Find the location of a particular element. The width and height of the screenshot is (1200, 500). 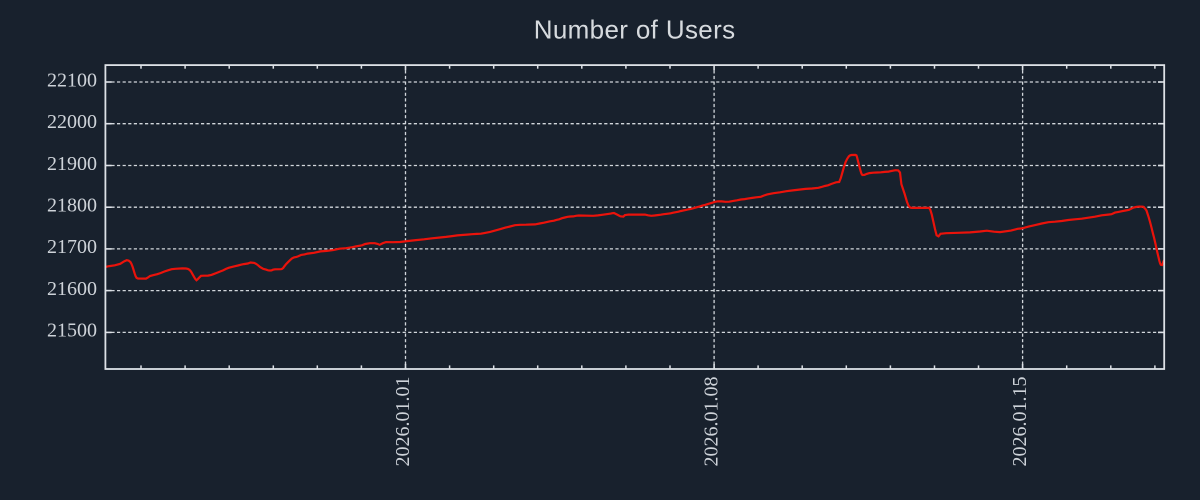

svg-text: 21900 is located at coordinates (72, 164).